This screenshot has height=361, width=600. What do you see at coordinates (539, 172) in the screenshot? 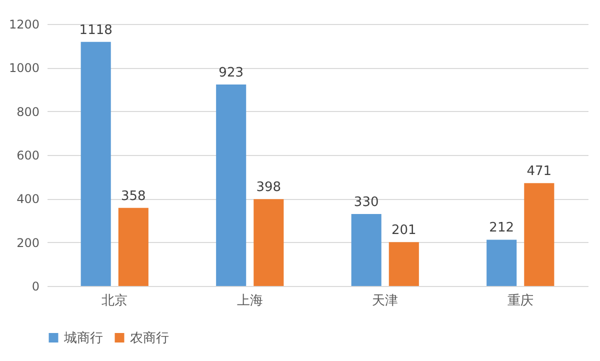
I see `data-label: 471` at bounding box center [539, 172].